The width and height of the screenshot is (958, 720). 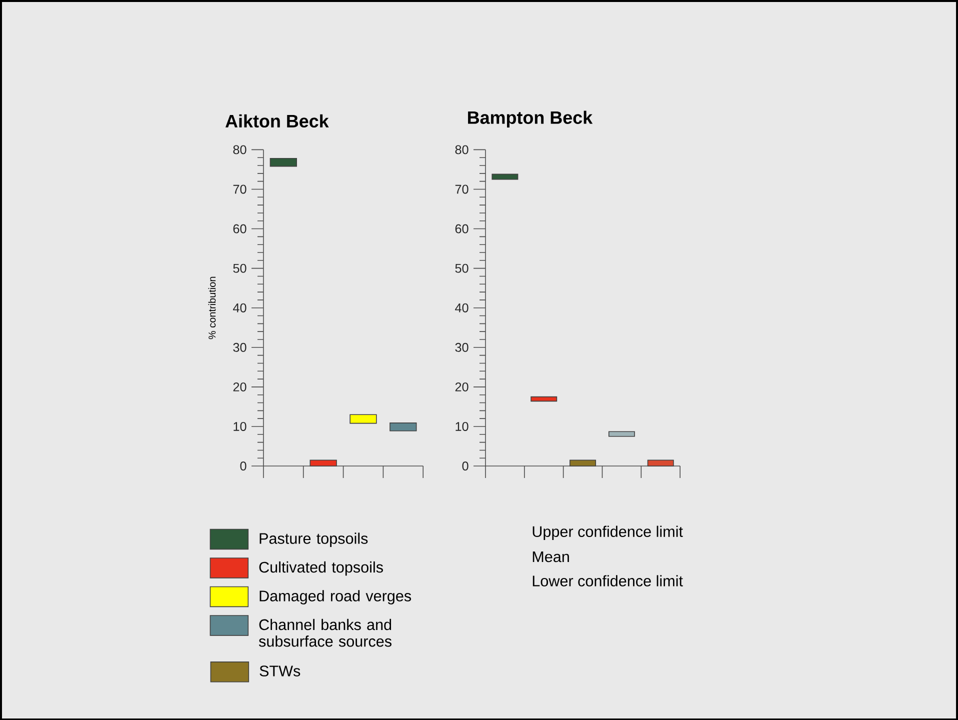 I want to click on legend-label: STWs, so click(x=280, y=670).